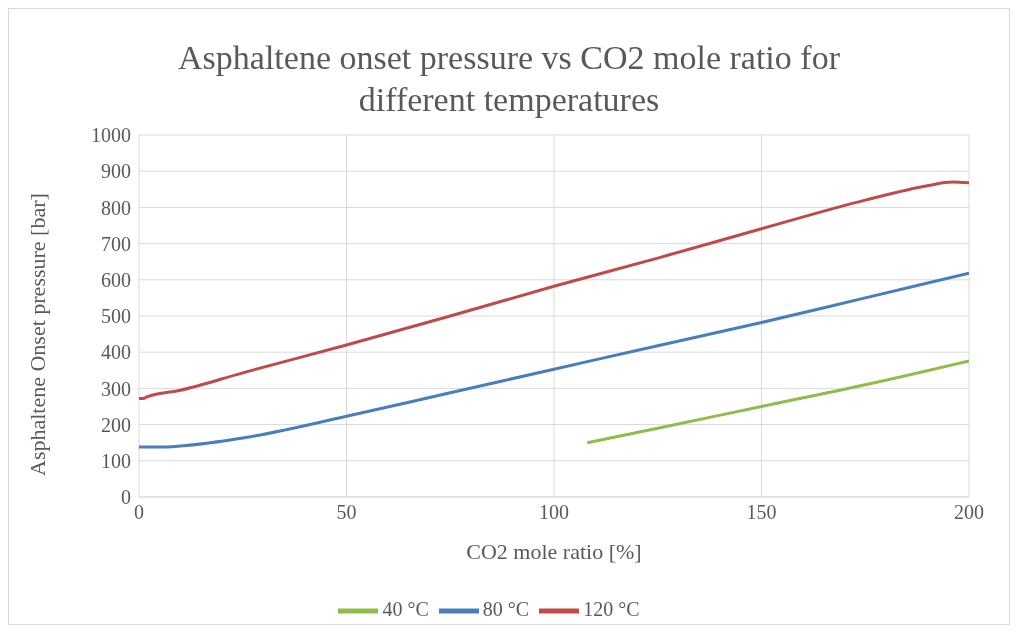 The width and height of the screenshot is (1024, 633). I want to click on legend-label: 120 °C, so click(611, 608).